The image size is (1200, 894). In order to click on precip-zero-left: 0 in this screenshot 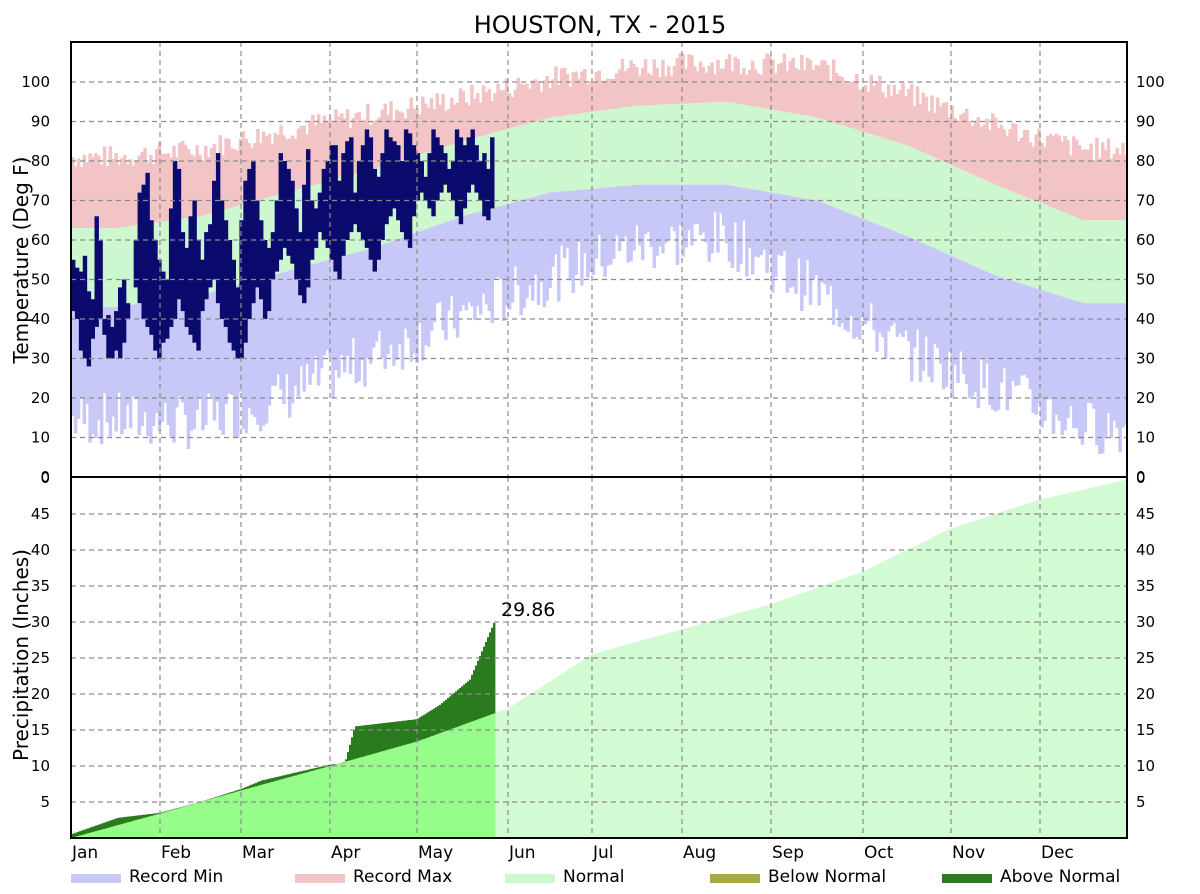, I will do `click(45, 478)`.